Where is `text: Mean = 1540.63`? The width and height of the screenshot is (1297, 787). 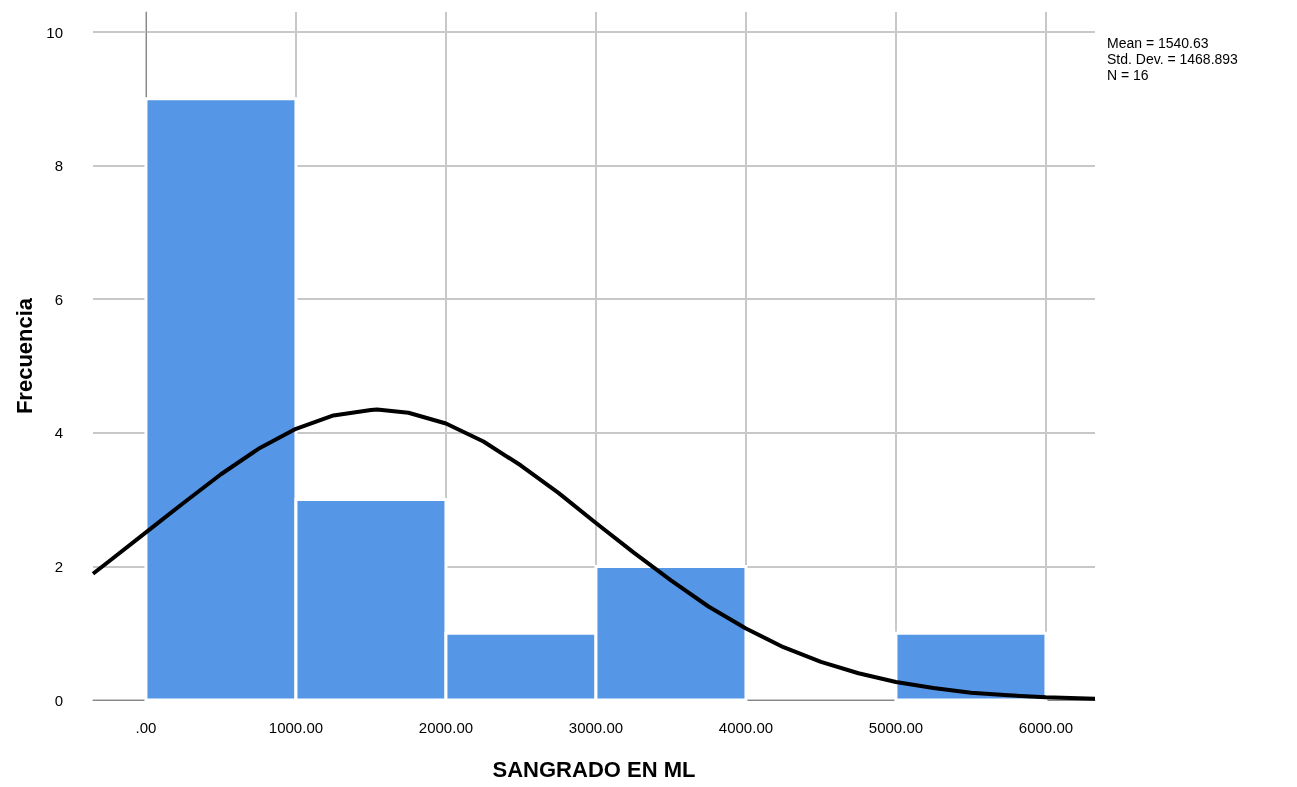
text: Mean = 1540.63 is located at coordinates (1158, 43).